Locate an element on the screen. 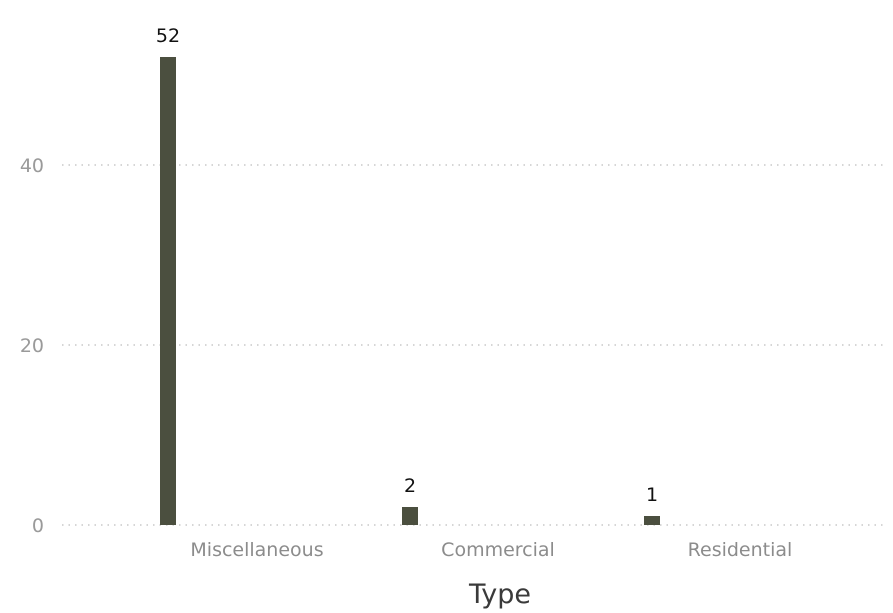 The width and height of the screenshot is (893, 613). x-axis-category-labels: Miscellaneous Commercial Residential is located at coordinates (491, 550).